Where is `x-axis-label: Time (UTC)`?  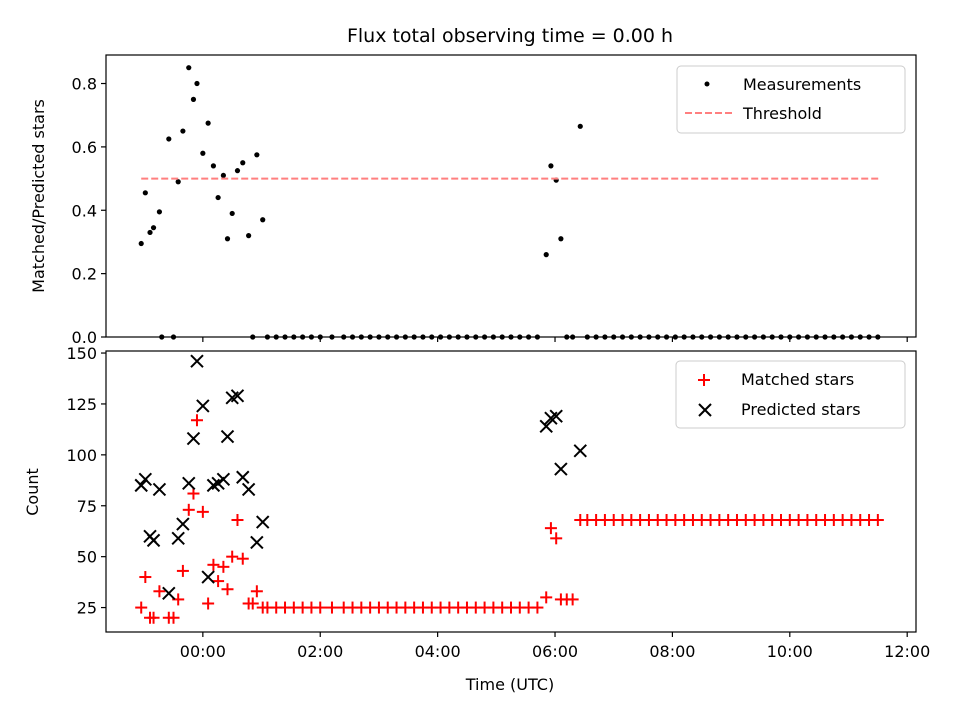
x-axis-label: Time (UTC) is located at coordinates (509, 684).